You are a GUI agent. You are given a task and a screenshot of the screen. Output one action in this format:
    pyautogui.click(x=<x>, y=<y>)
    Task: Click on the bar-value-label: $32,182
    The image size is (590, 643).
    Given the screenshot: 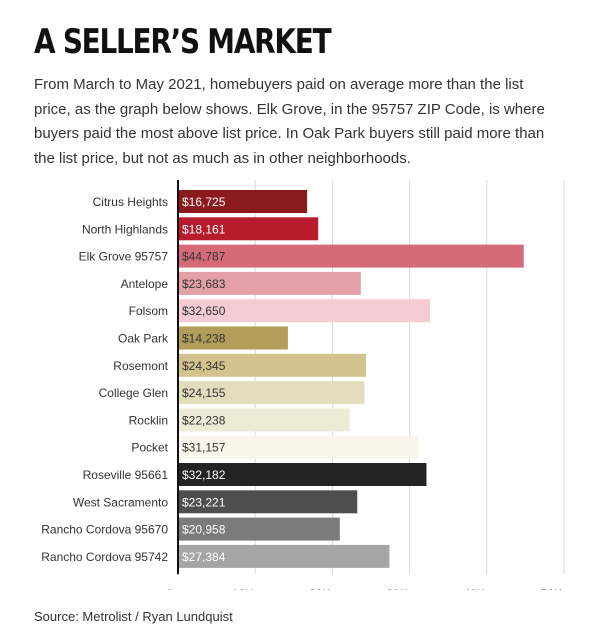 What is the action you would take?
    pyautogui.click(x=204, y=475)
    